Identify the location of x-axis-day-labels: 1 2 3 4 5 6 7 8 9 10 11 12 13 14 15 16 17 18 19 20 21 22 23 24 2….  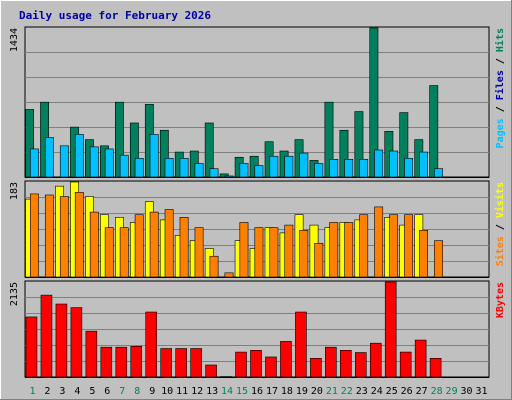
(258, 391).